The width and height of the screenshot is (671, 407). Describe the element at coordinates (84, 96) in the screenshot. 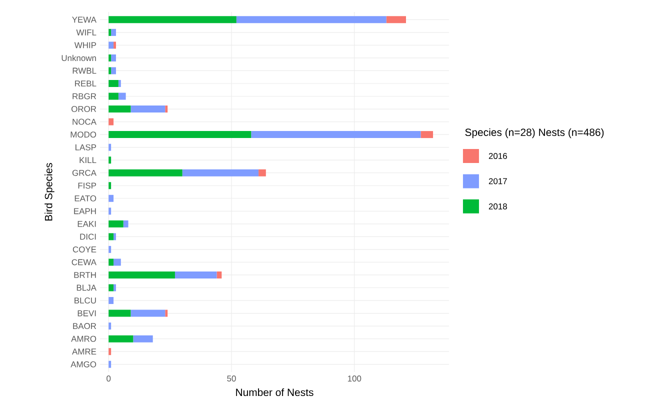

I see `y-tick-label: RBGR` at that location.